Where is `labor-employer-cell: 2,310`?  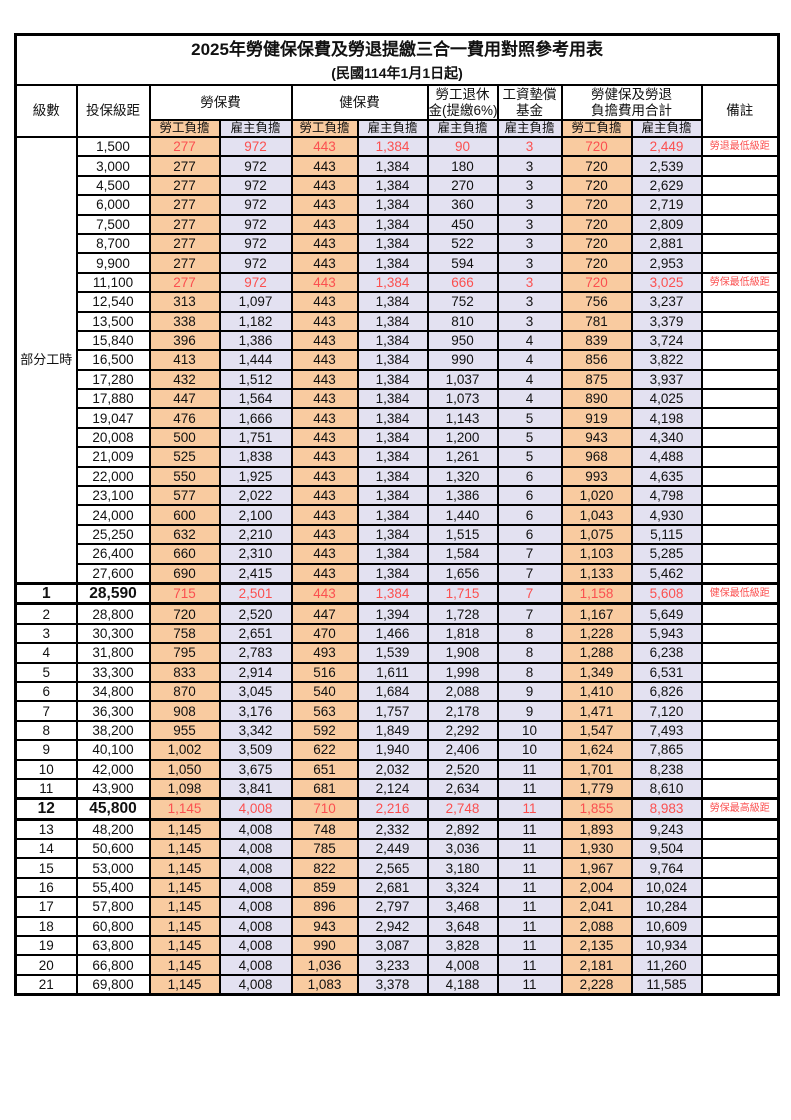 labor-employer-cell: 2,310 is located at coordinates (255, 554).